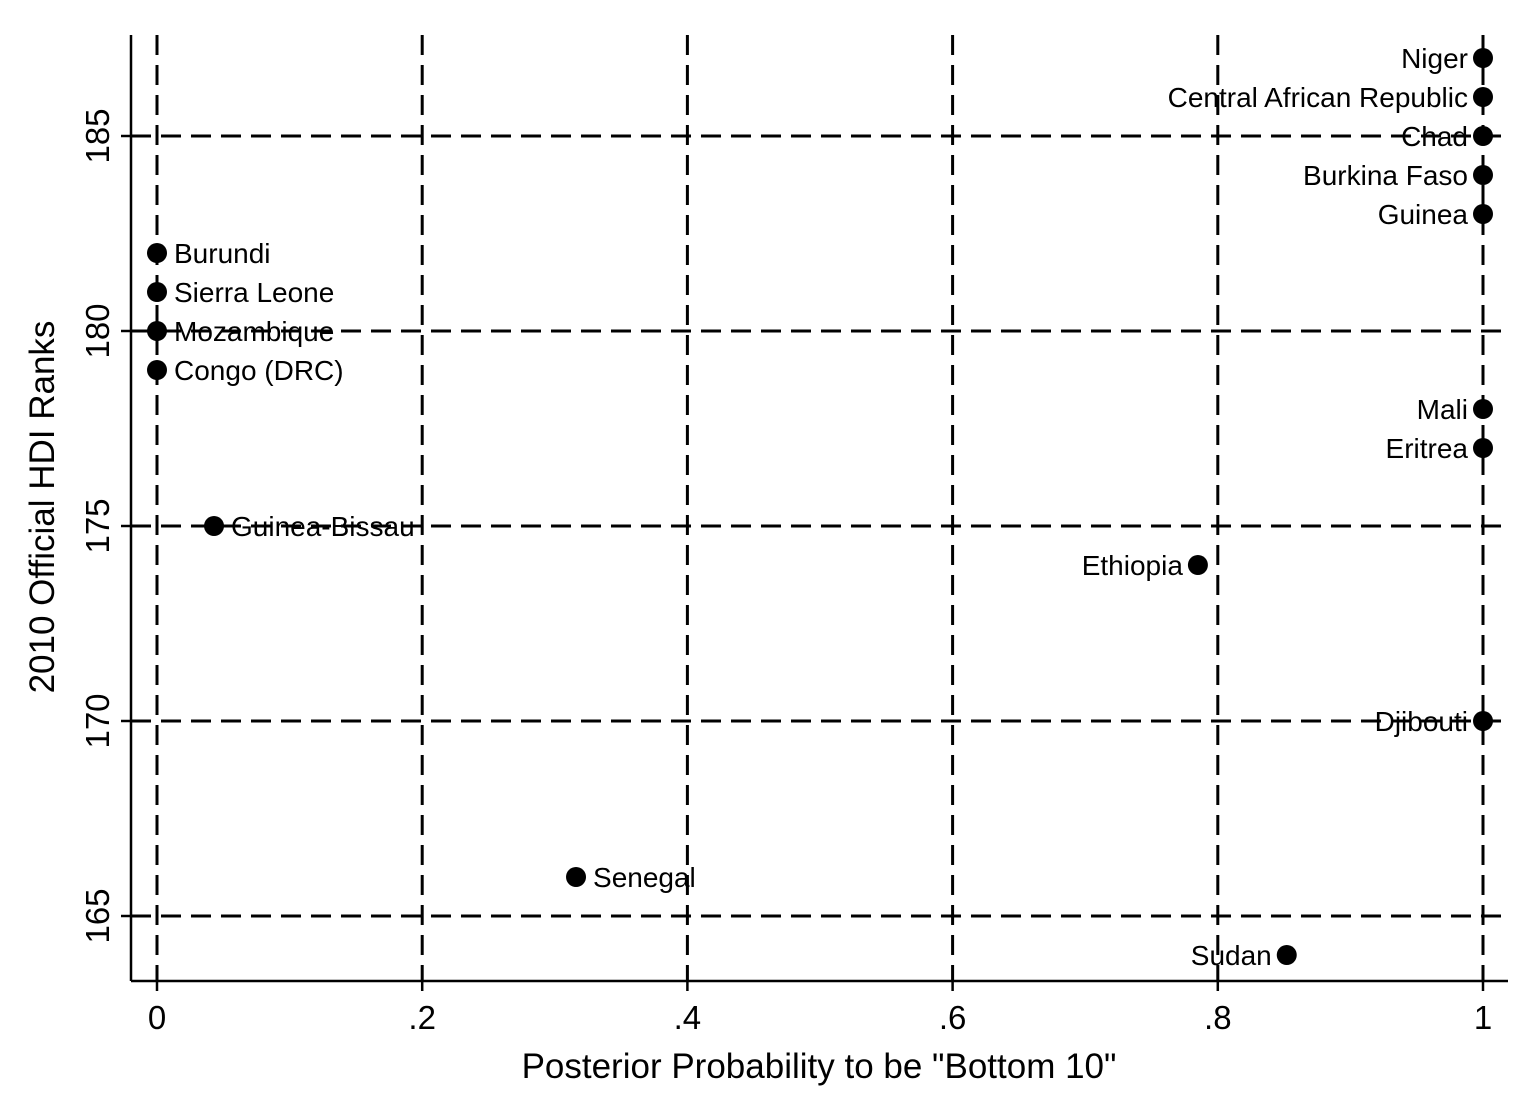  What do you see at coordinates (1318, 97) in the screenshot?
I see `data-point-label: Central African Republic` at bounding box center [1318, 97].